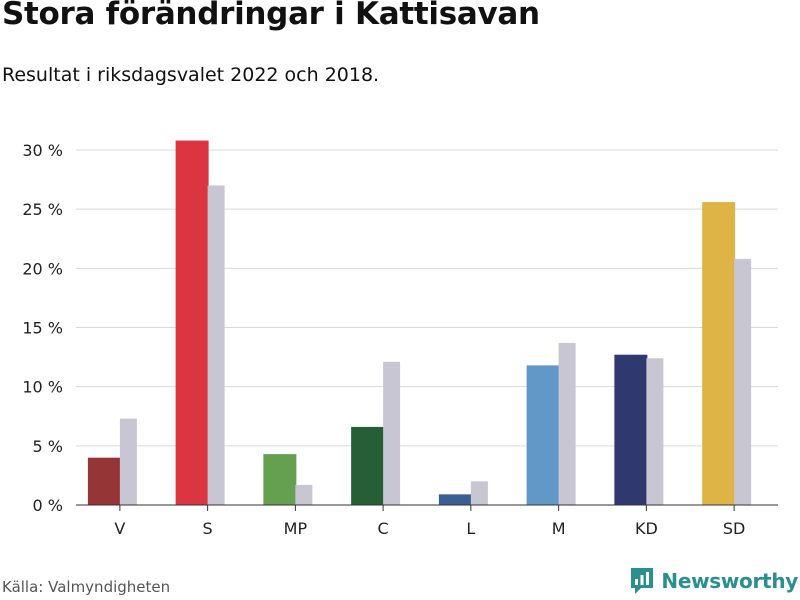  I want to click on x-tick-label: S, so click(208, 528).